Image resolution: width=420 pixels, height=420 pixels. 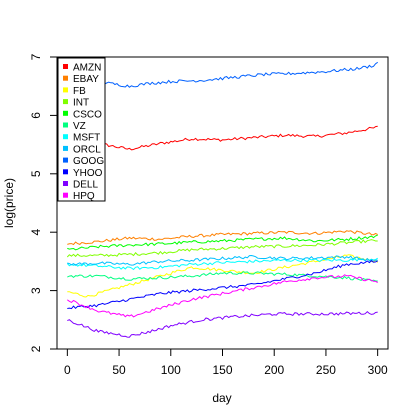 I want to click on legend-swatch-orcl, so click(x=65, y=148).